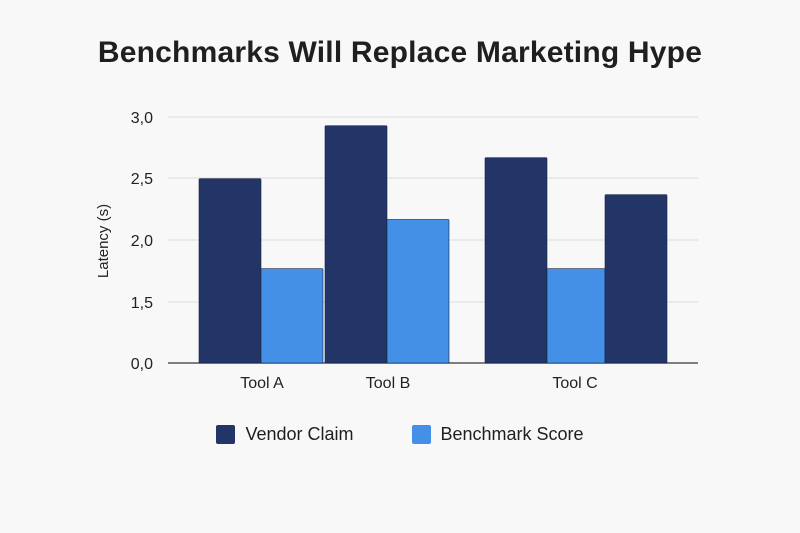 The width and height of the screenshot is (800, 533). Describe the element at coordinates (388, 383) in the screenshot. I see `x-category-label: Tool B` at that location.